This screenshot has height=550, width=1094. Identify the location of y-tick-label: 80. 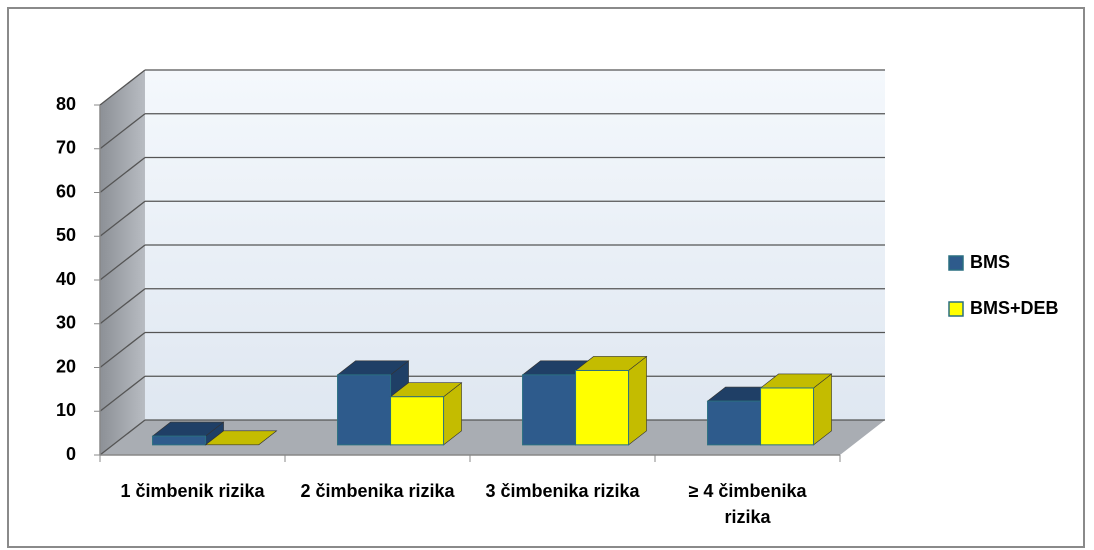
(66, 104).